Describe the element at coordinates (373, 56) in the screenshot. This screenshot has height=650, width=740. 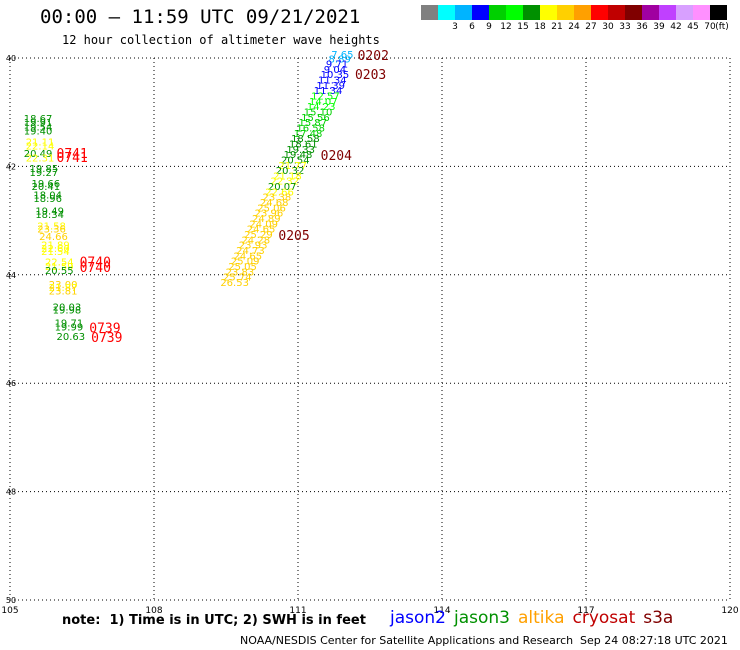
I see `pass-time-label: 0202` at that location.